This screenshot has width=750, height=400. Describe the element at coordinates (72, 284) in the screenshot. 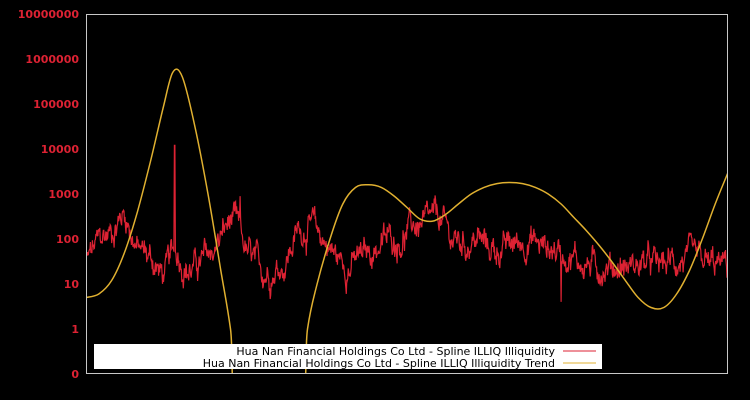

I see `y-tick-label: 10` at that location.